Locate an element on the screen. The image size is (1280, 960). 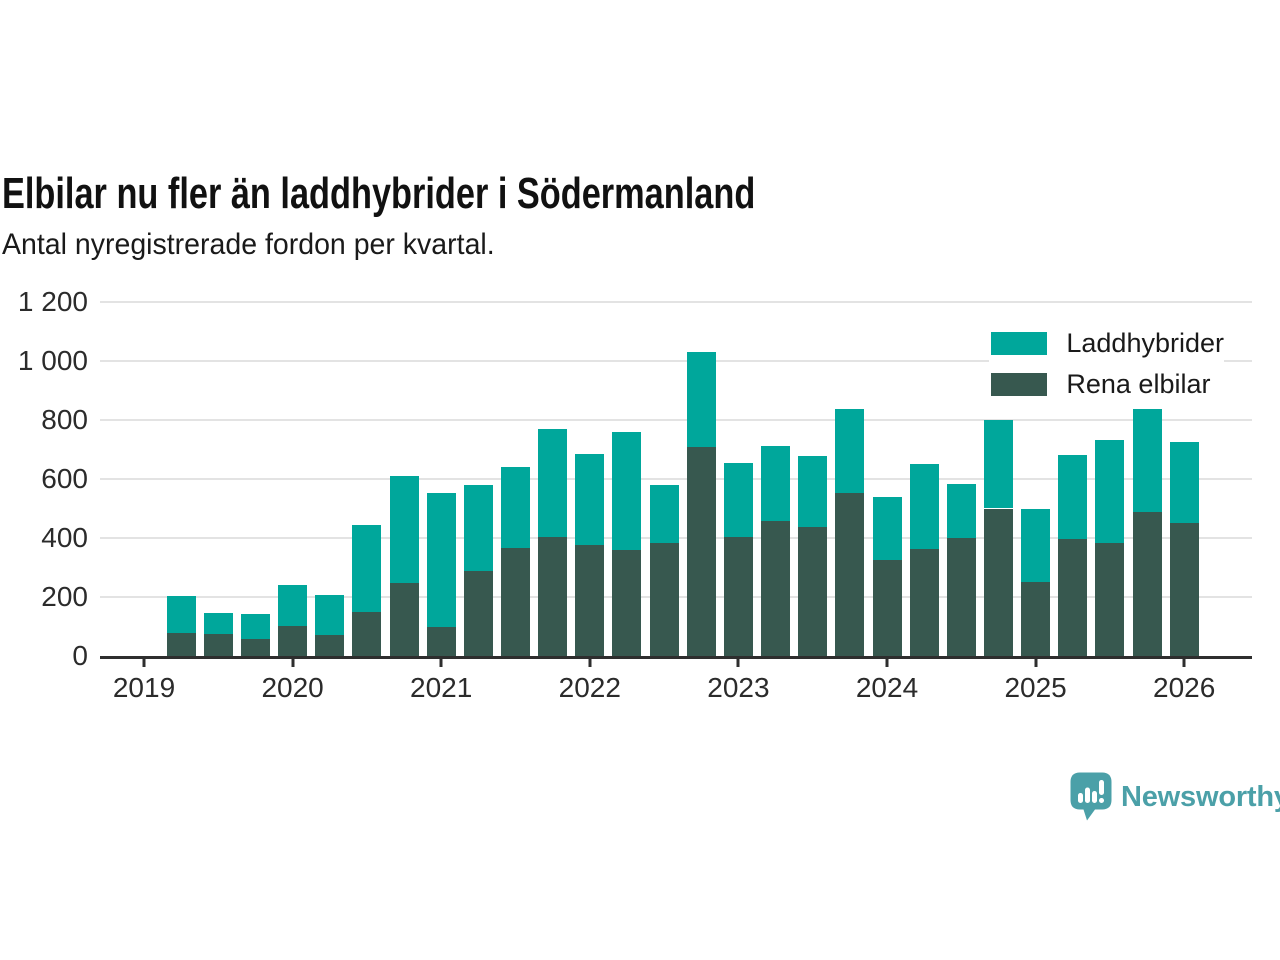
y-axis-tick-label: 400 is located at coordinates (64, 537).